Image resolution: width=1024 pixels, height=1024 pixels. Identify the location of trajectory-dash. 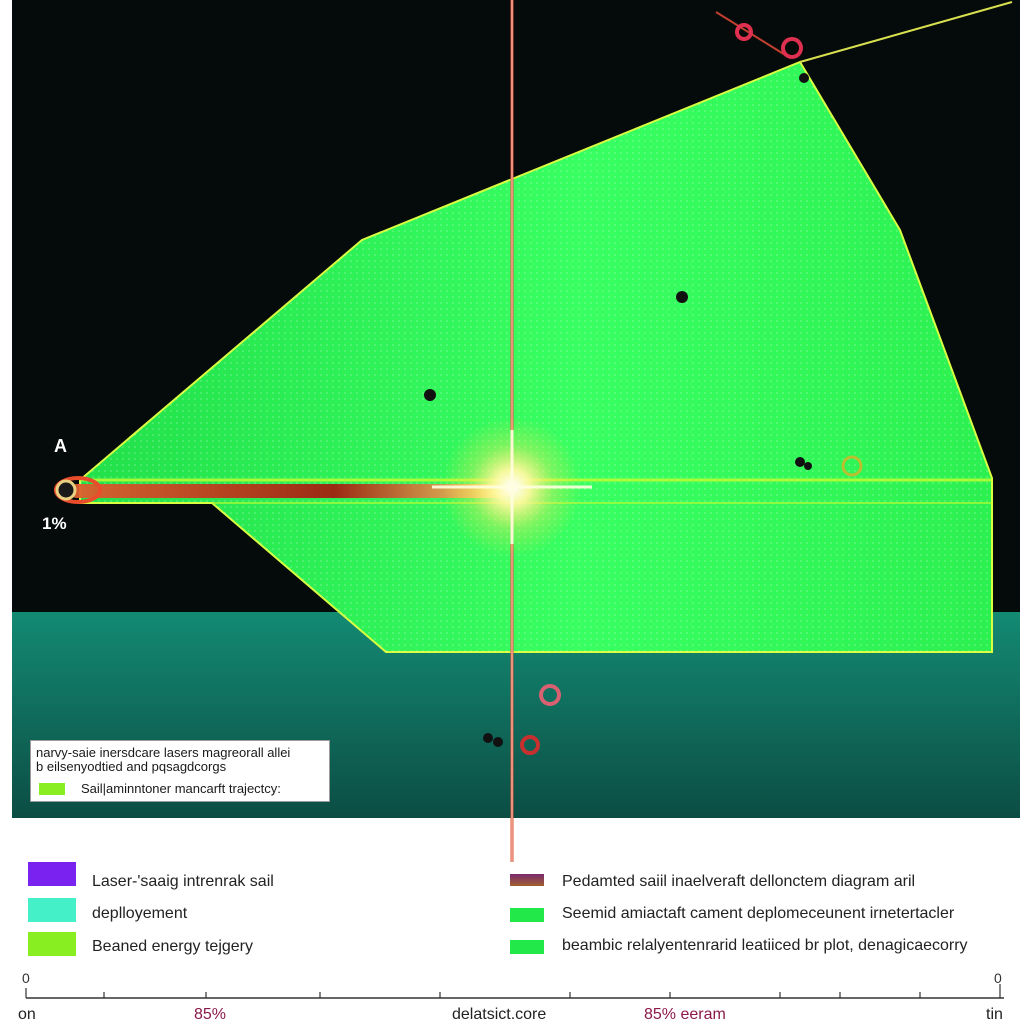
(753, 35).